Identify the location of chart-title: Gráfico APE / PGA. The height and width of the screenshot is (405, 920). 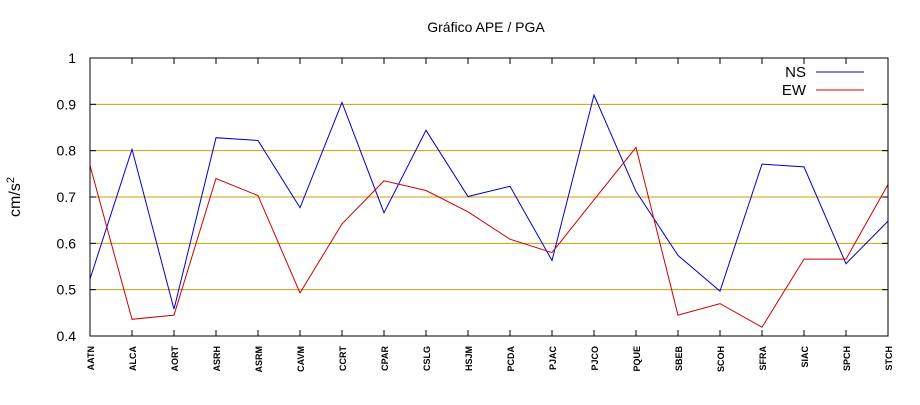
(486, 27).